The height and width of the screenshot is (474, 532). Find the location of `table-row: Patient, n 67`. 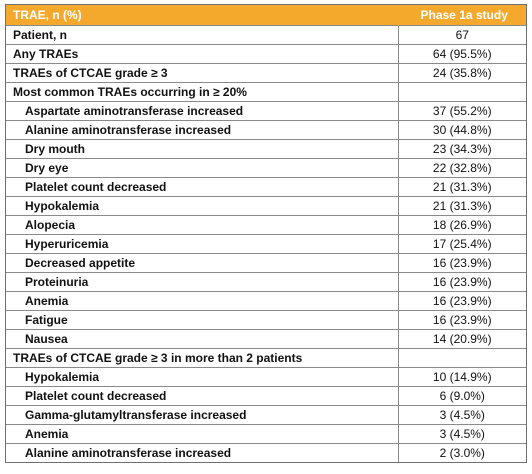

table-row: Patient, n 67 is located at coordinates (266, 34).